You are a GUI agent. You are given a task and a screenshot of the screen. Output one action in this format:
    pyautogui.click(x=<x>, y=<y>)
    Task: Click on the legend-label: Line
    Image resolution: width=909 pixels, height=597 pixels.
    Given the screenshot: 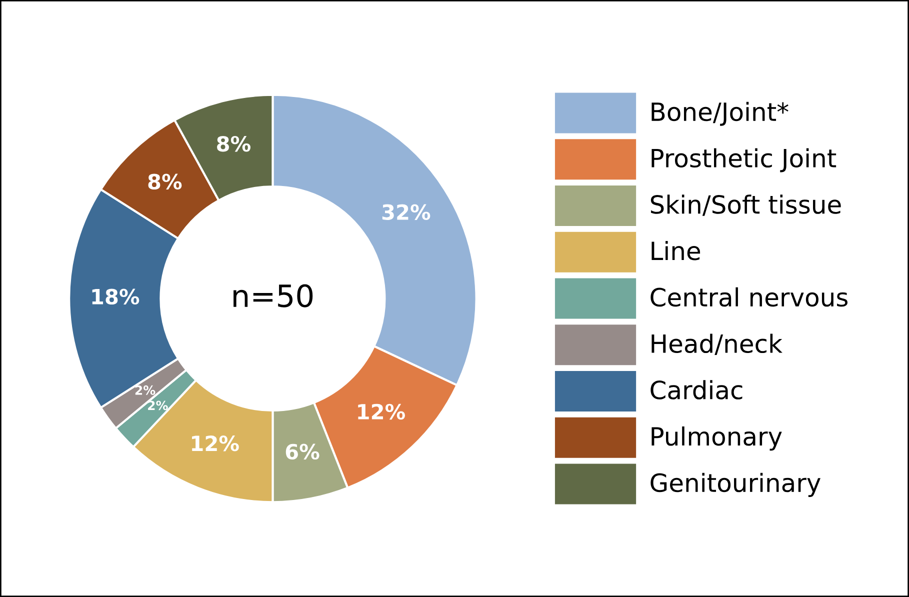 What is the action you would take?
    pyautogui.click(x=676, y=250)
    